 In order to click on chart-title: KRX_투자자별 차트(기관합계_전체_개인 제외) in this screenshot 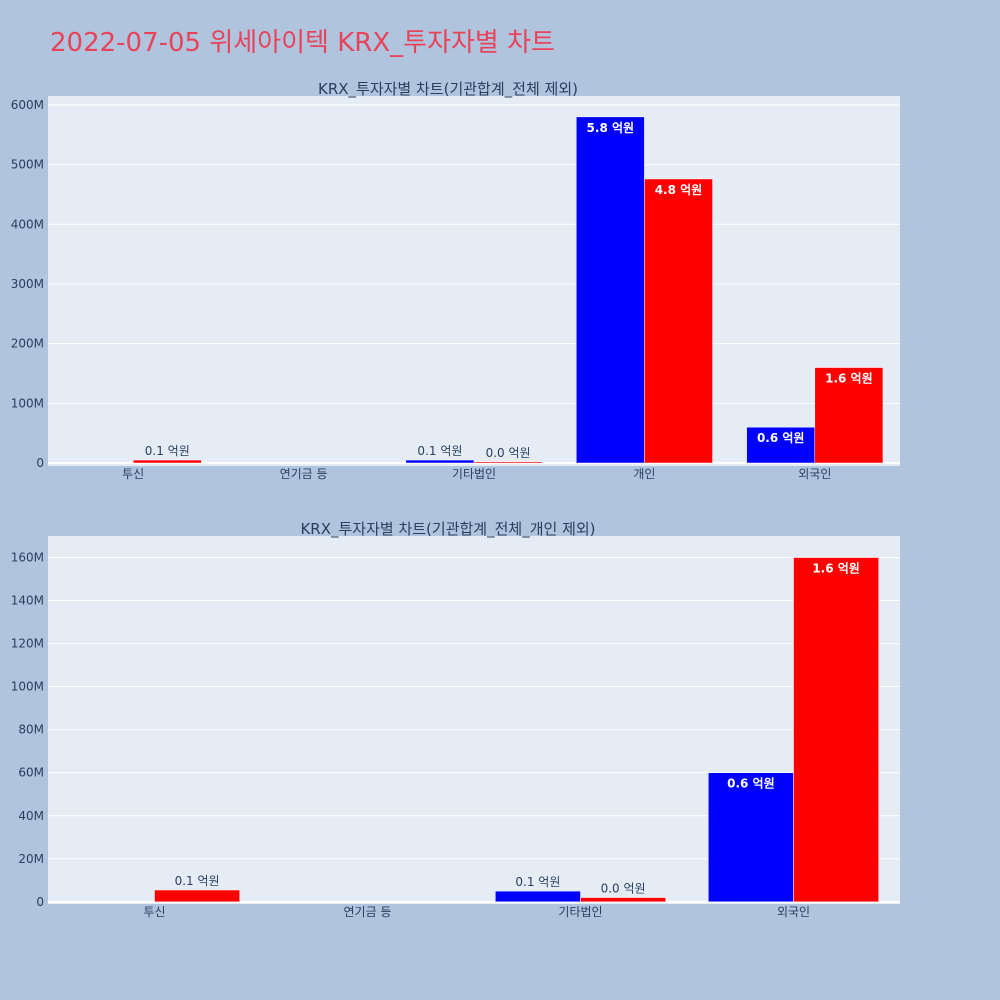, I will do `click(447, 529)`.